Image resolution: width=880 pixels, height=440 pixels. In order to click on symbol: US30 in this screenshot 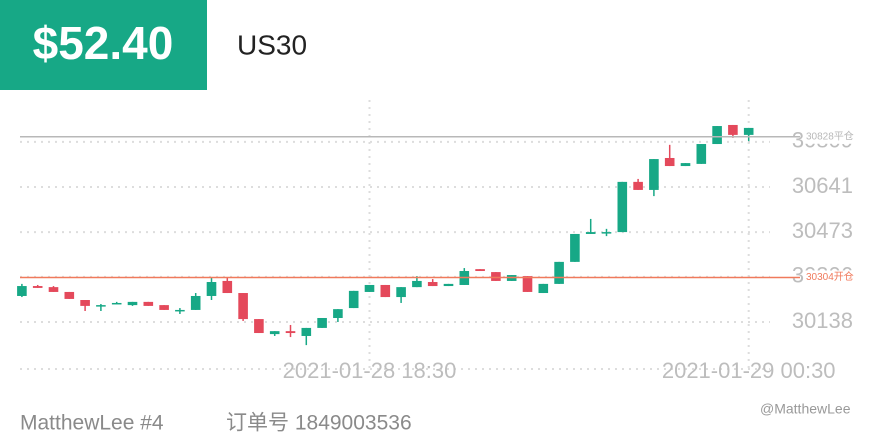, I will do `click(272, 44)`.